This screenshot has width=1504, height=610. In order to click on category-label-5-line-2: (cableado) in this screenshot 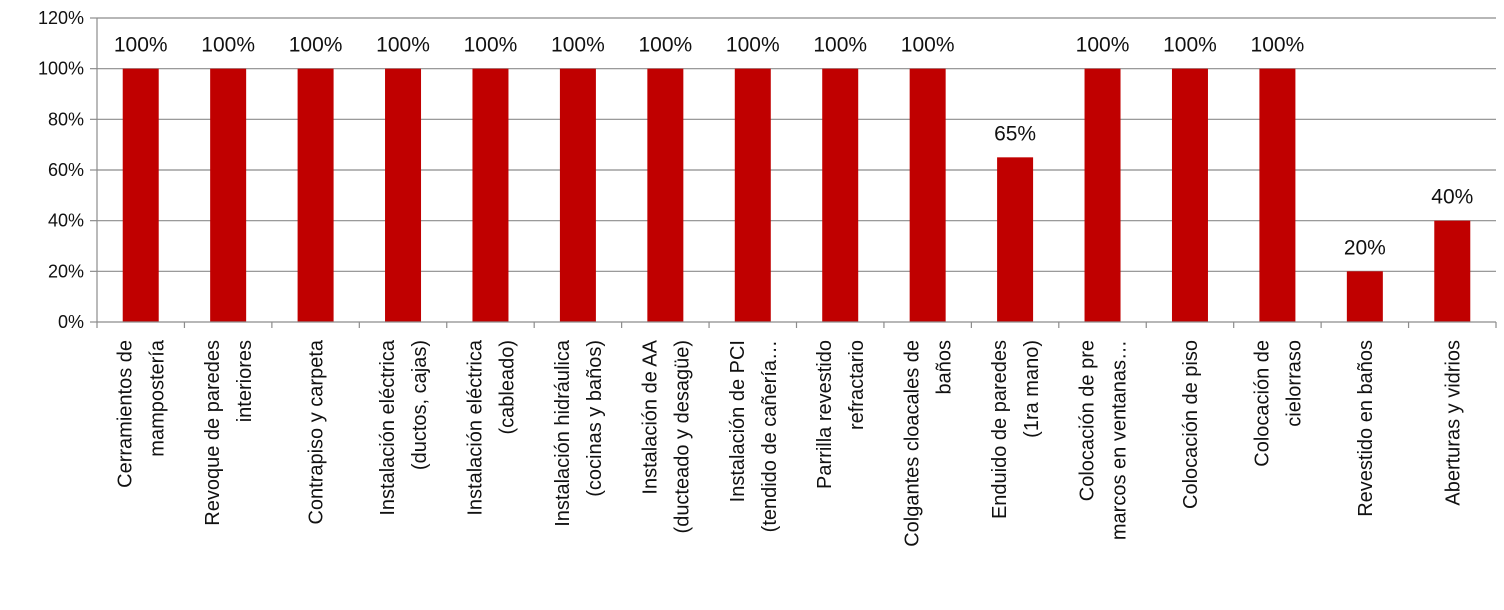, I will do `click(507, 387)`.